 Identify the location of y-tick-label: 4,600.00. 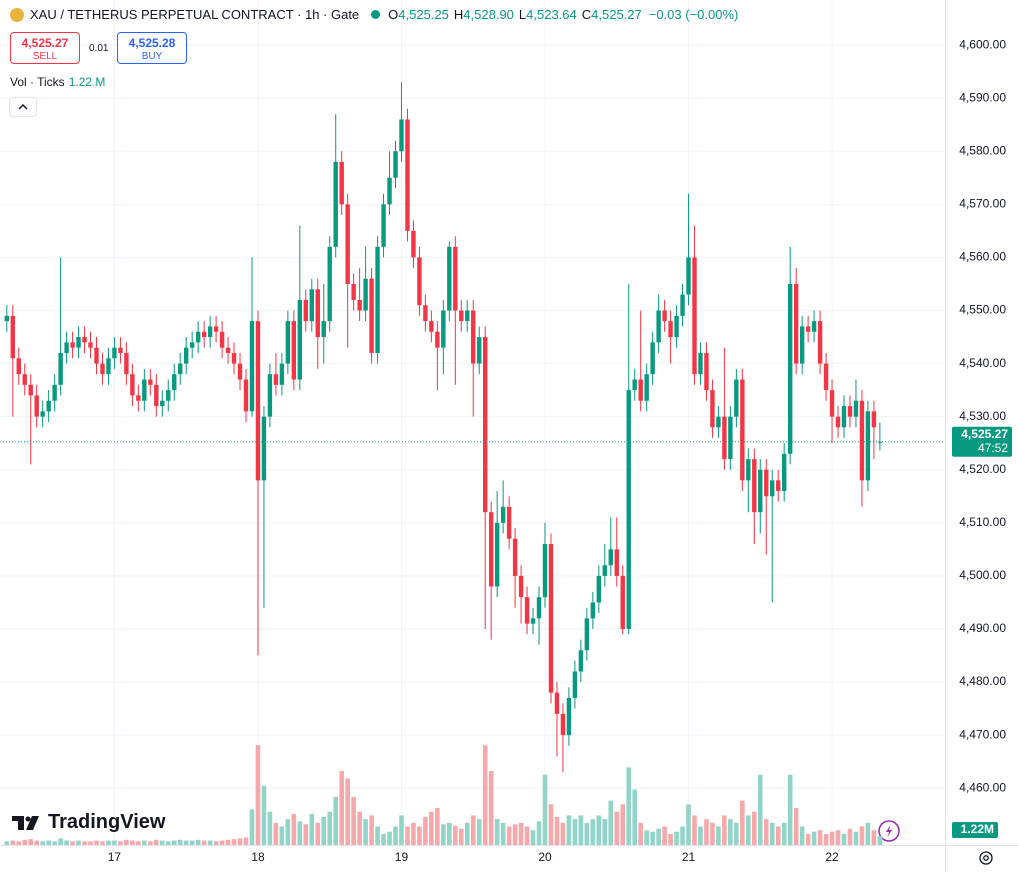
(982, 44).